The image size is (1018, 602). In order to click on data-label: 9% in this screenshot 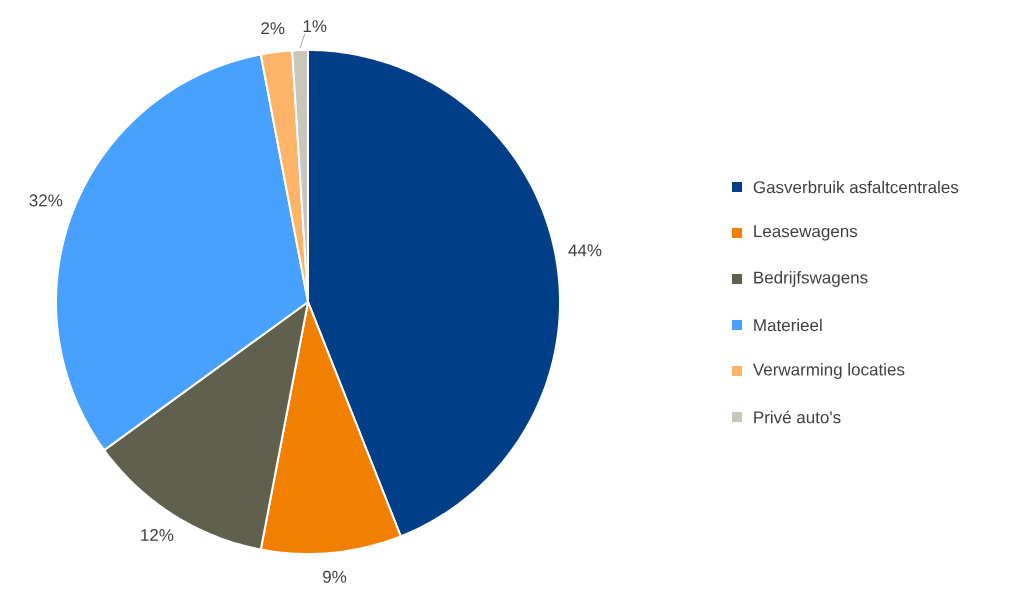, I will do `click(335, 576)`.